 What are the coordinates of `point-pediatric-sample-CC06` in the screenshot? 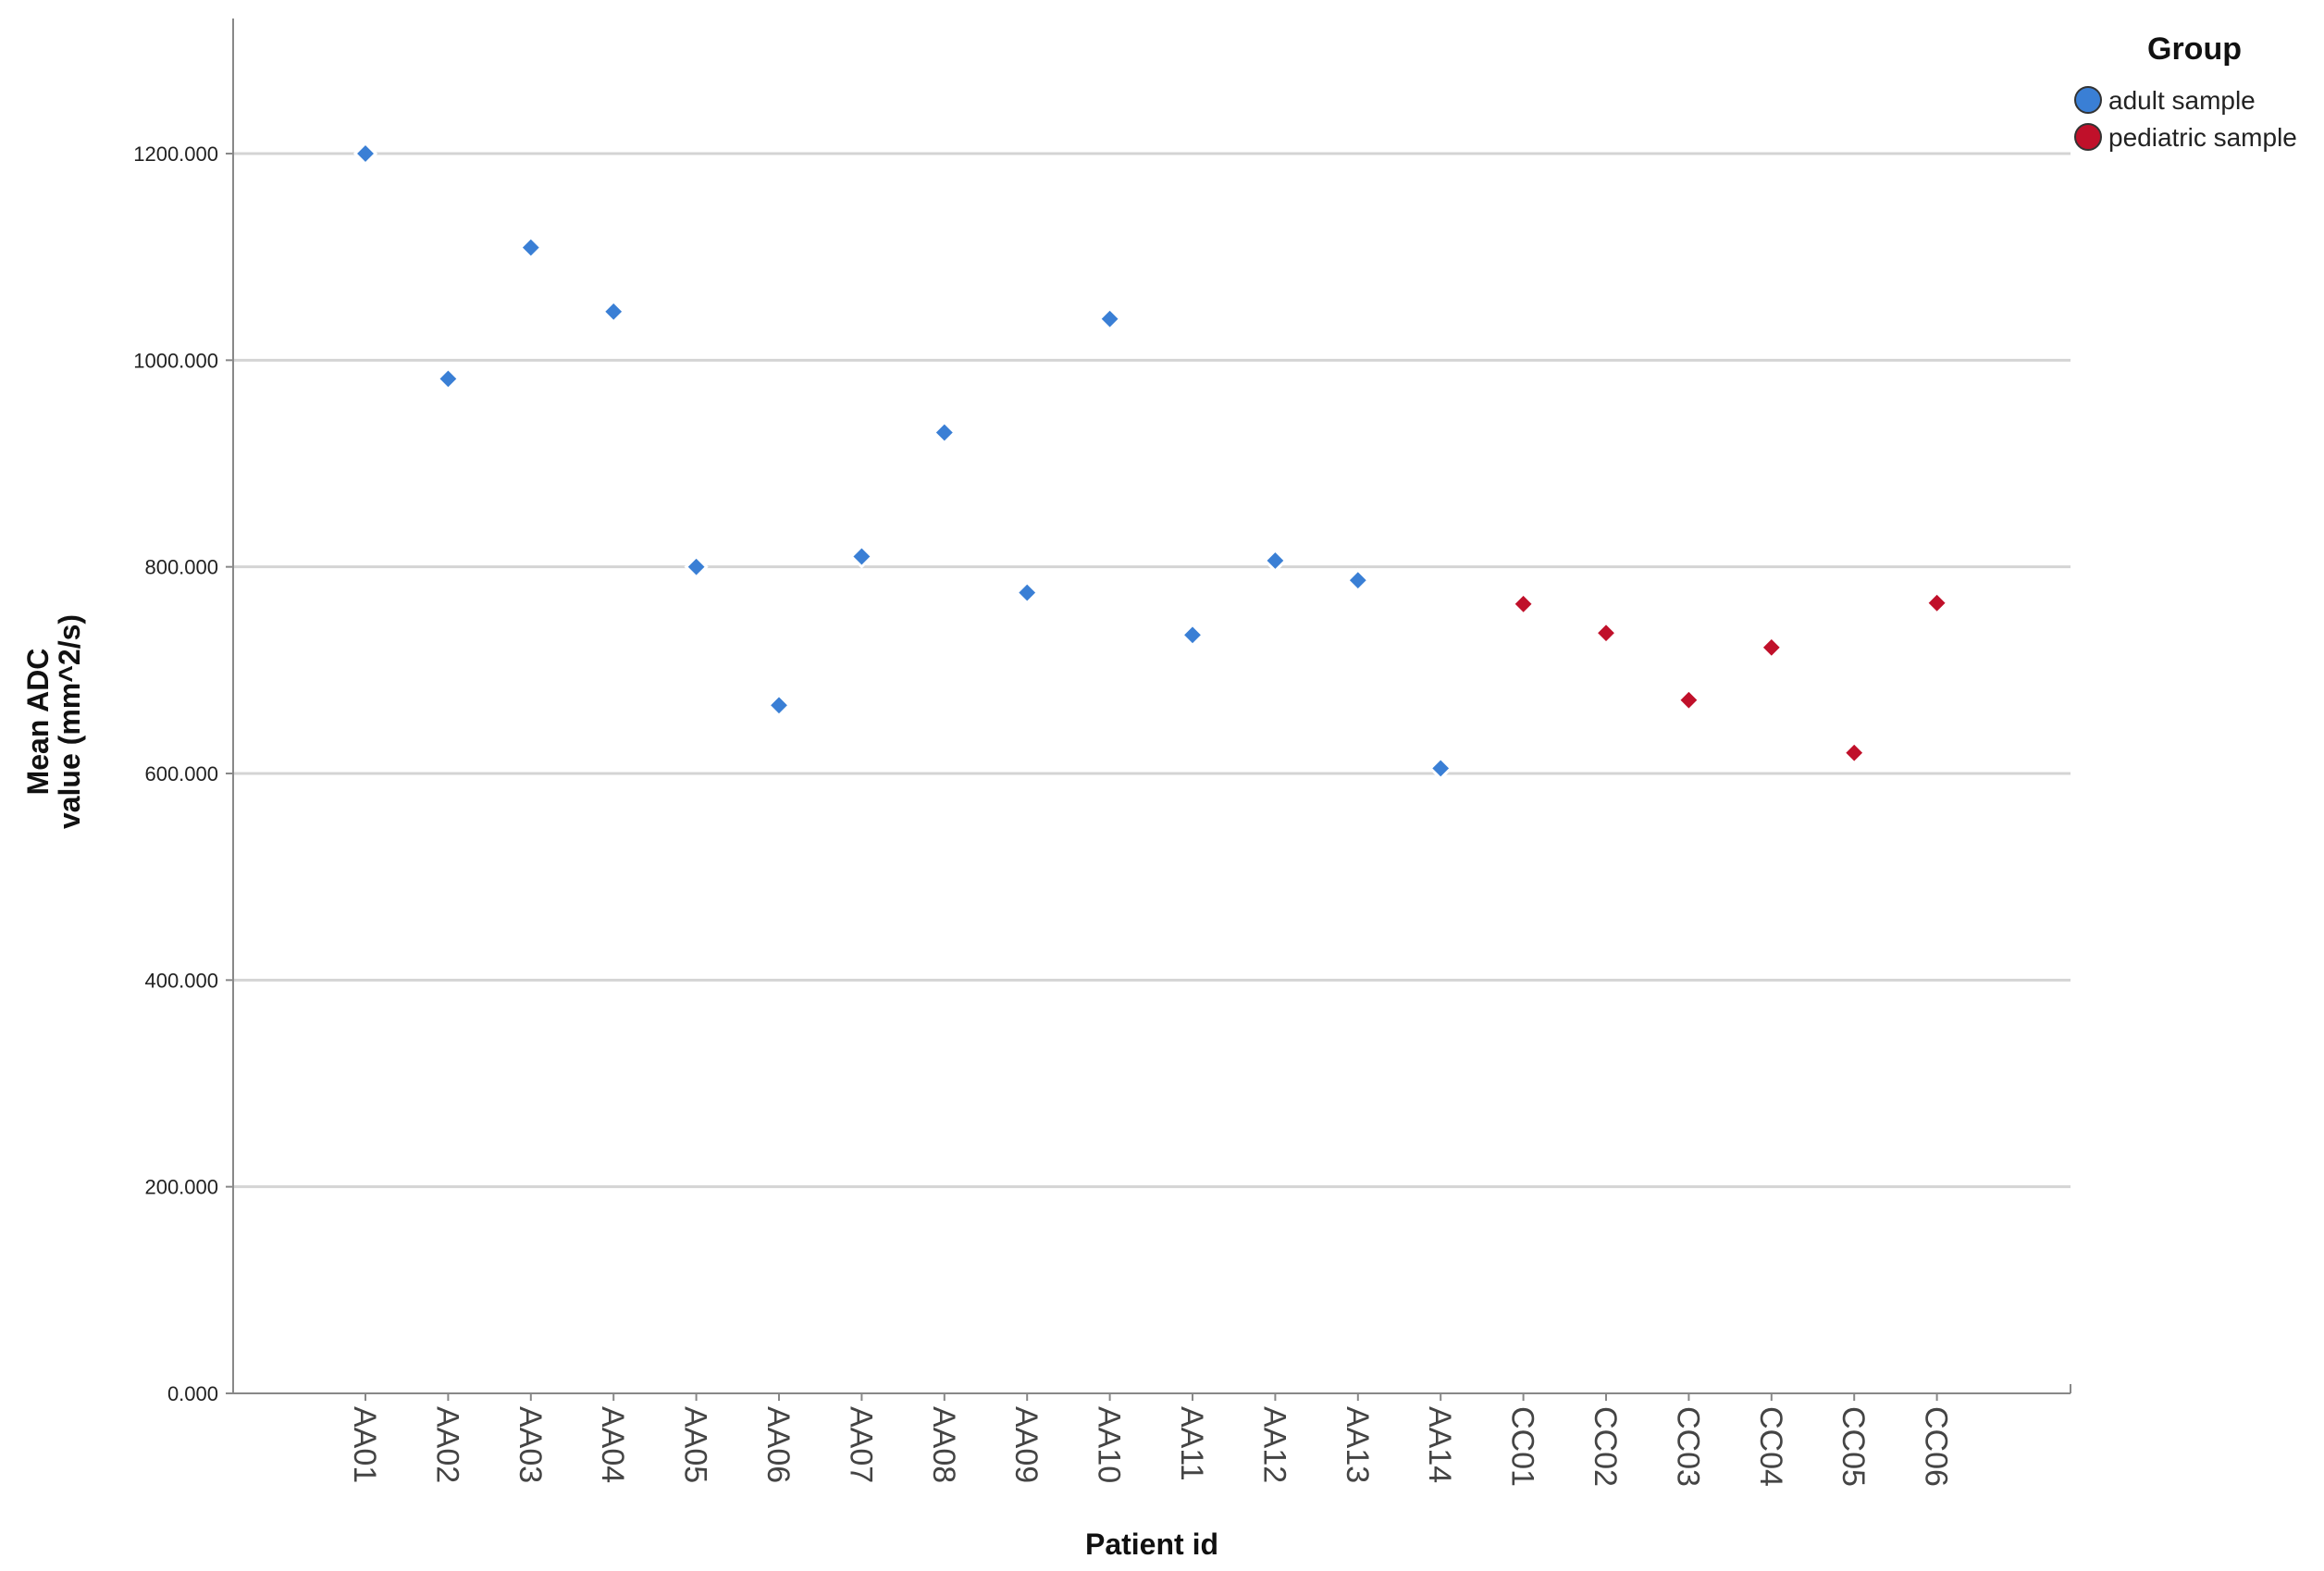 It's located at (1936, 602).